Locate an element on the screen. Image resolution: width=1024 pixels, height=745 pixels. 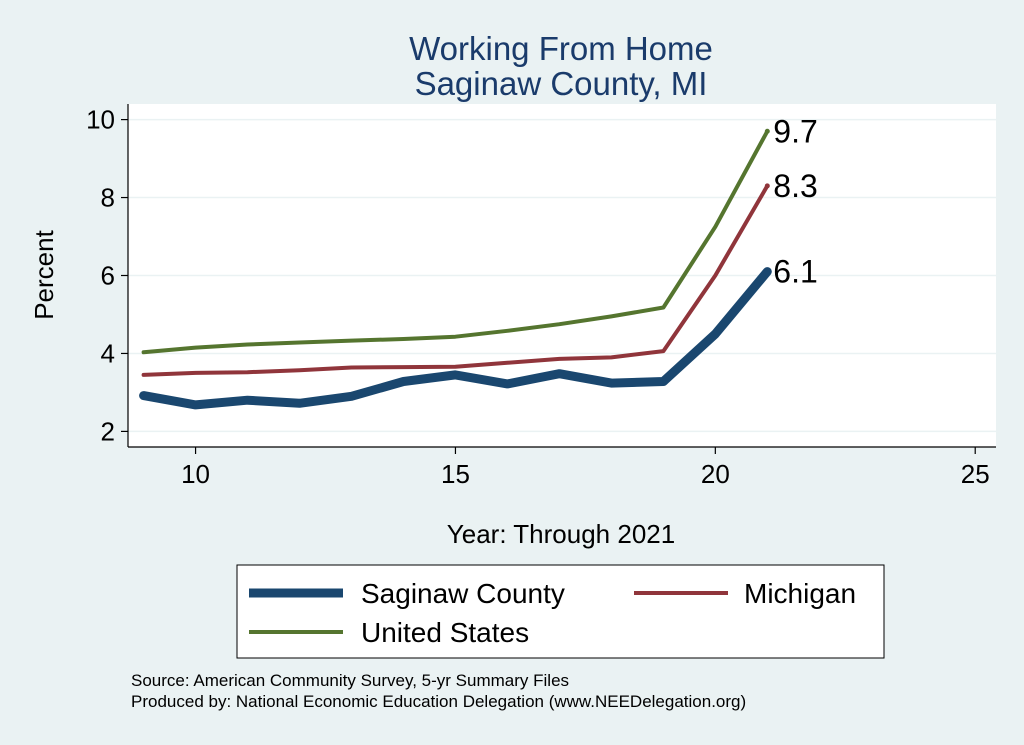
x-tick-label-10: 10 is located at coordinates (195, 474).